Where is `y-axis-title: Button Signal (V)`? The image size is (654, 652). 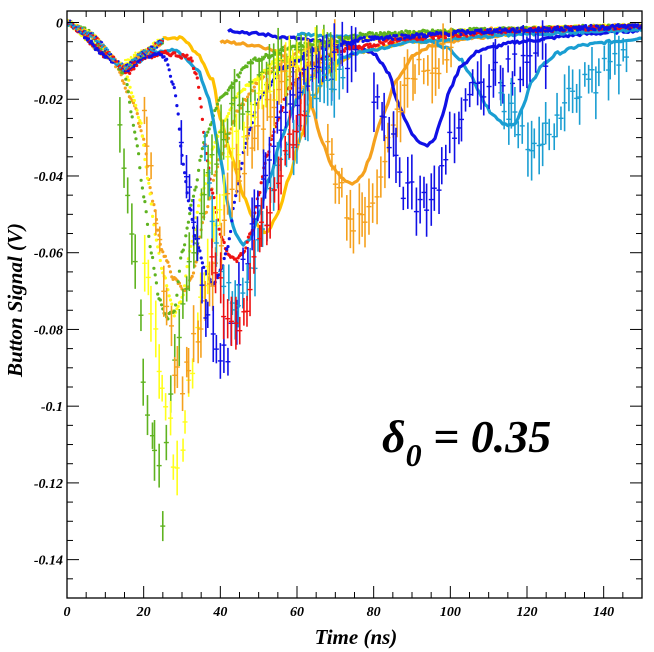
y-axis-title: Button Signal (V) is located at coordinates (15, 300).